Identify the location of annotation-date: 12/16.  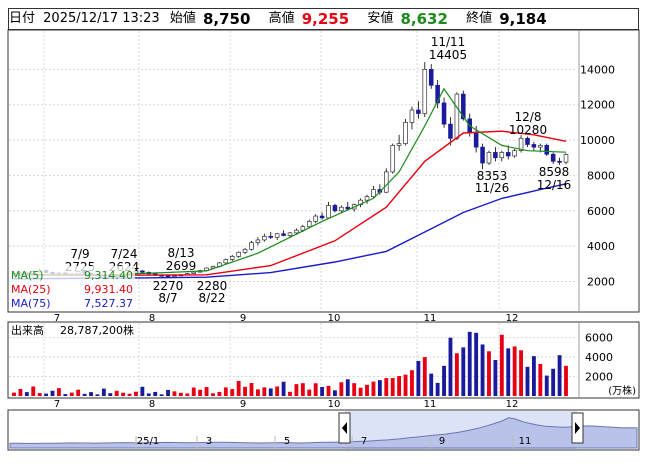
(554, 185).